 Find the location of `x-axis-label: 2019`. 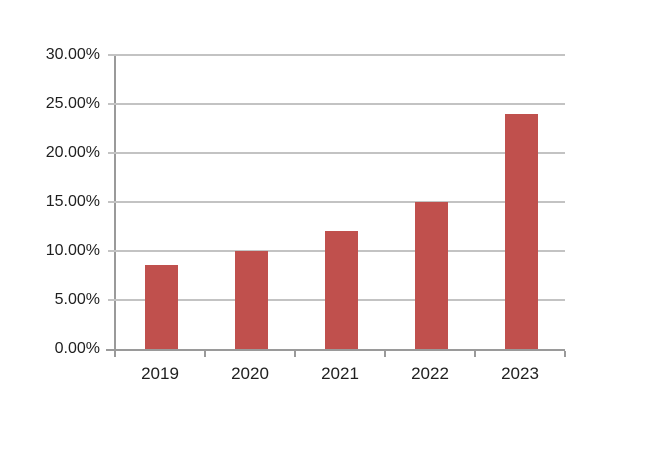

x-axis-label: 2019 is located at coordinates (160, 373).